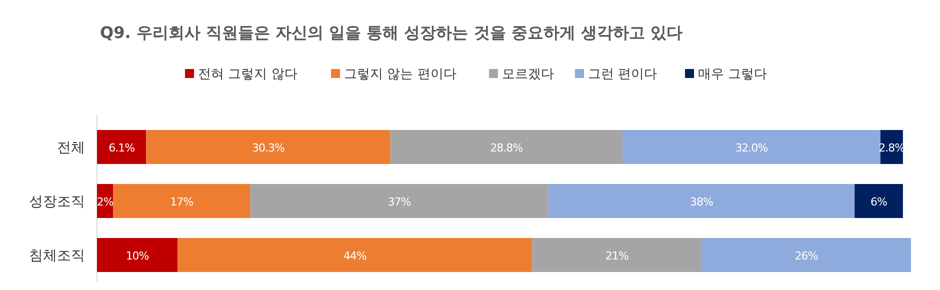 Image resolution: width=940 pixels, height=290 pixels. I want to click on y-tick-label: 침체조직, so click(57, 256).